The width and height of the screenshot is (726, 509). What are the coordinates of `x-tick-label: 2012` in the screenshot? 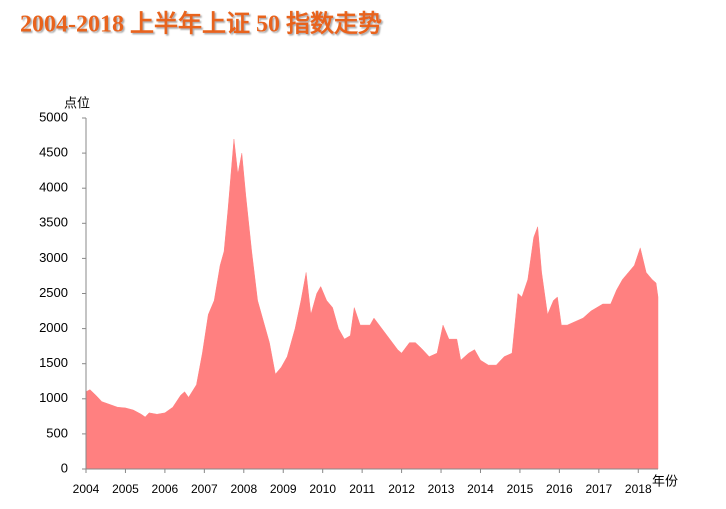 It's located at (401, 489).